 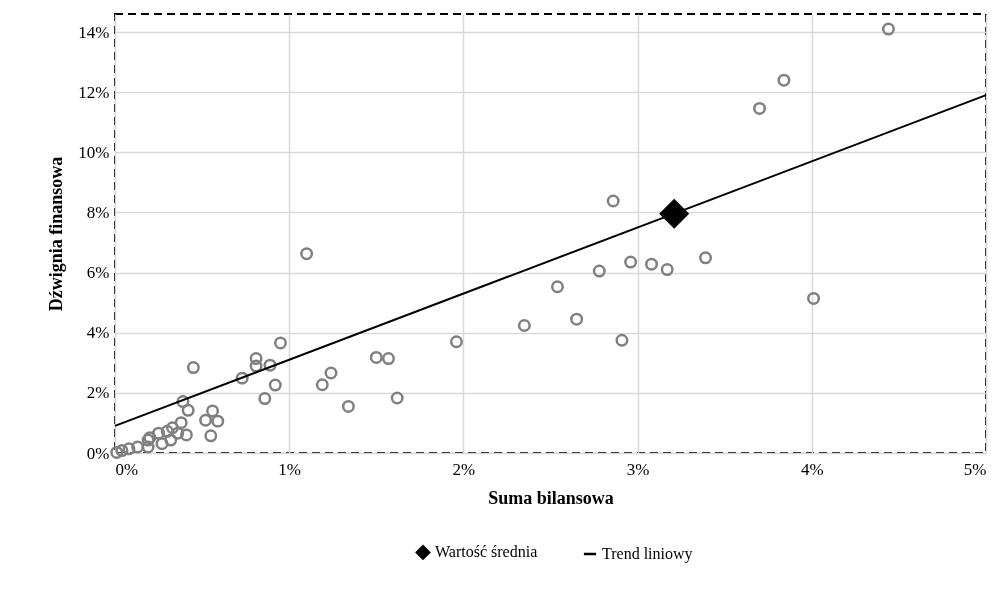 What do you see at coordinates (464, 469) in the screenshot?
I see `x-tick-label: 2%` at bounding box center [464, 469].